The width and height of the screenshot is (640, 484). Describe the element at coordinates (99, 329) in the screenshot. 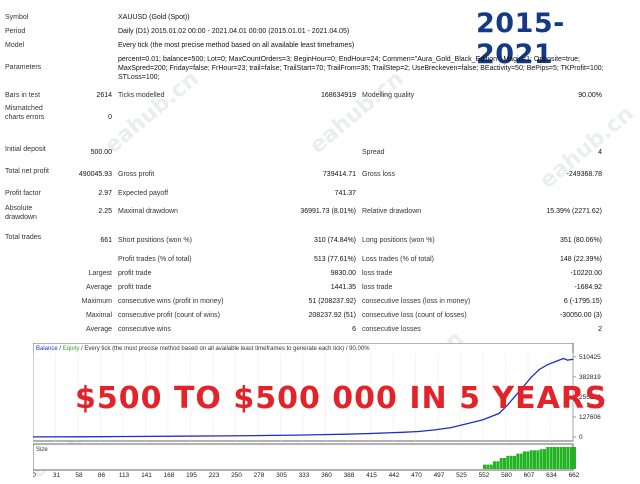

I see `average-consecutive-label: Average` at that location.